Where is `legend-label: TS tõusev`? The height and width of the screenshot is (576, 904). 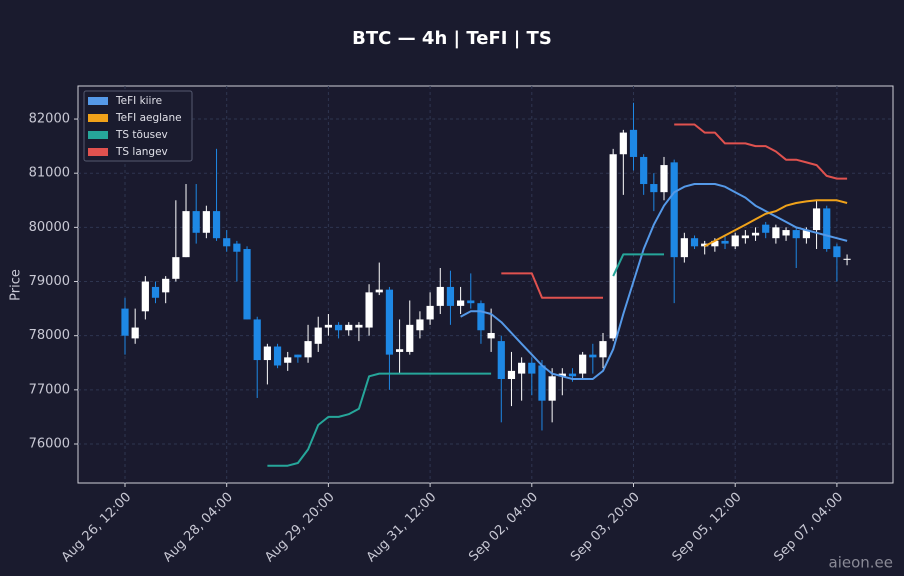
legend-label: TS tõusev is located at coordinates (141, 135).